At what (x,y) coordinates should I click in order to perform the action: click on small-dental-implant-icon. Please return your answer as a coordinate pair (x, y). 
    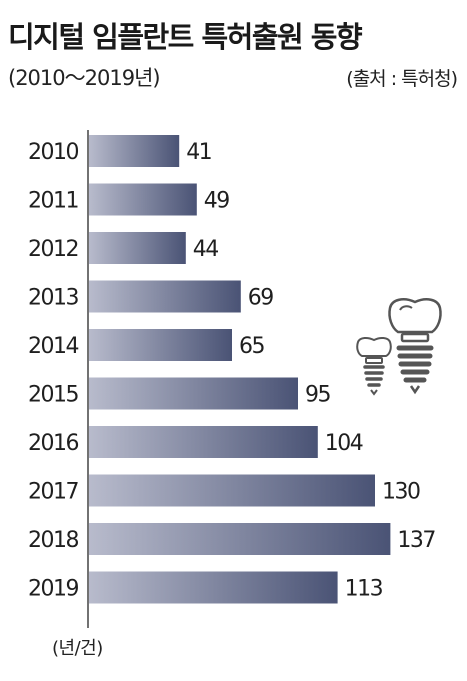
    Looking at the image, I should click on (374, 366).